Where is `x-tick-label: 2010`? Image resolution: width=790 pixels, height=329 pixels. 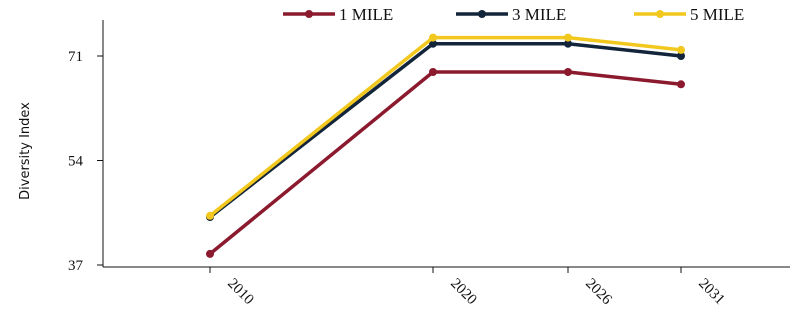
x-tick-label: 2010 is located at coordinates (240, 292).